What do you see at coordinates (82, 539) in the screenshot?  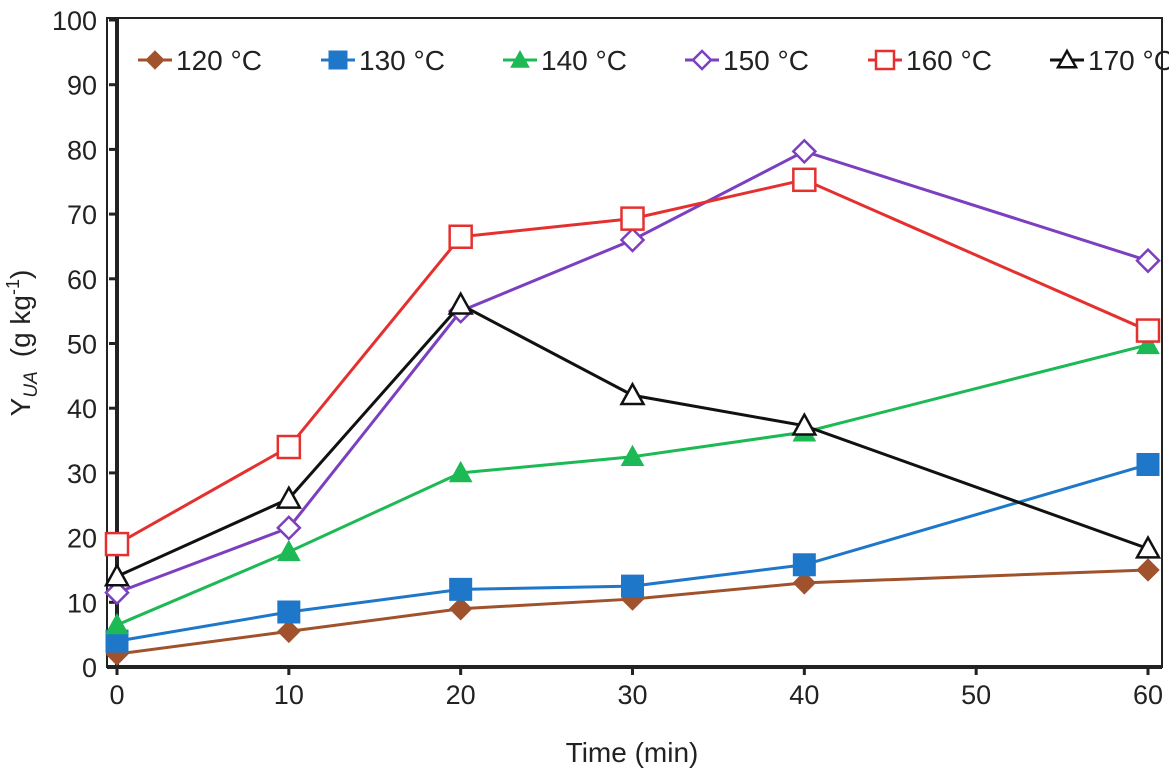 I see `y-tick-label: 20` at bounding box center [82, 539].